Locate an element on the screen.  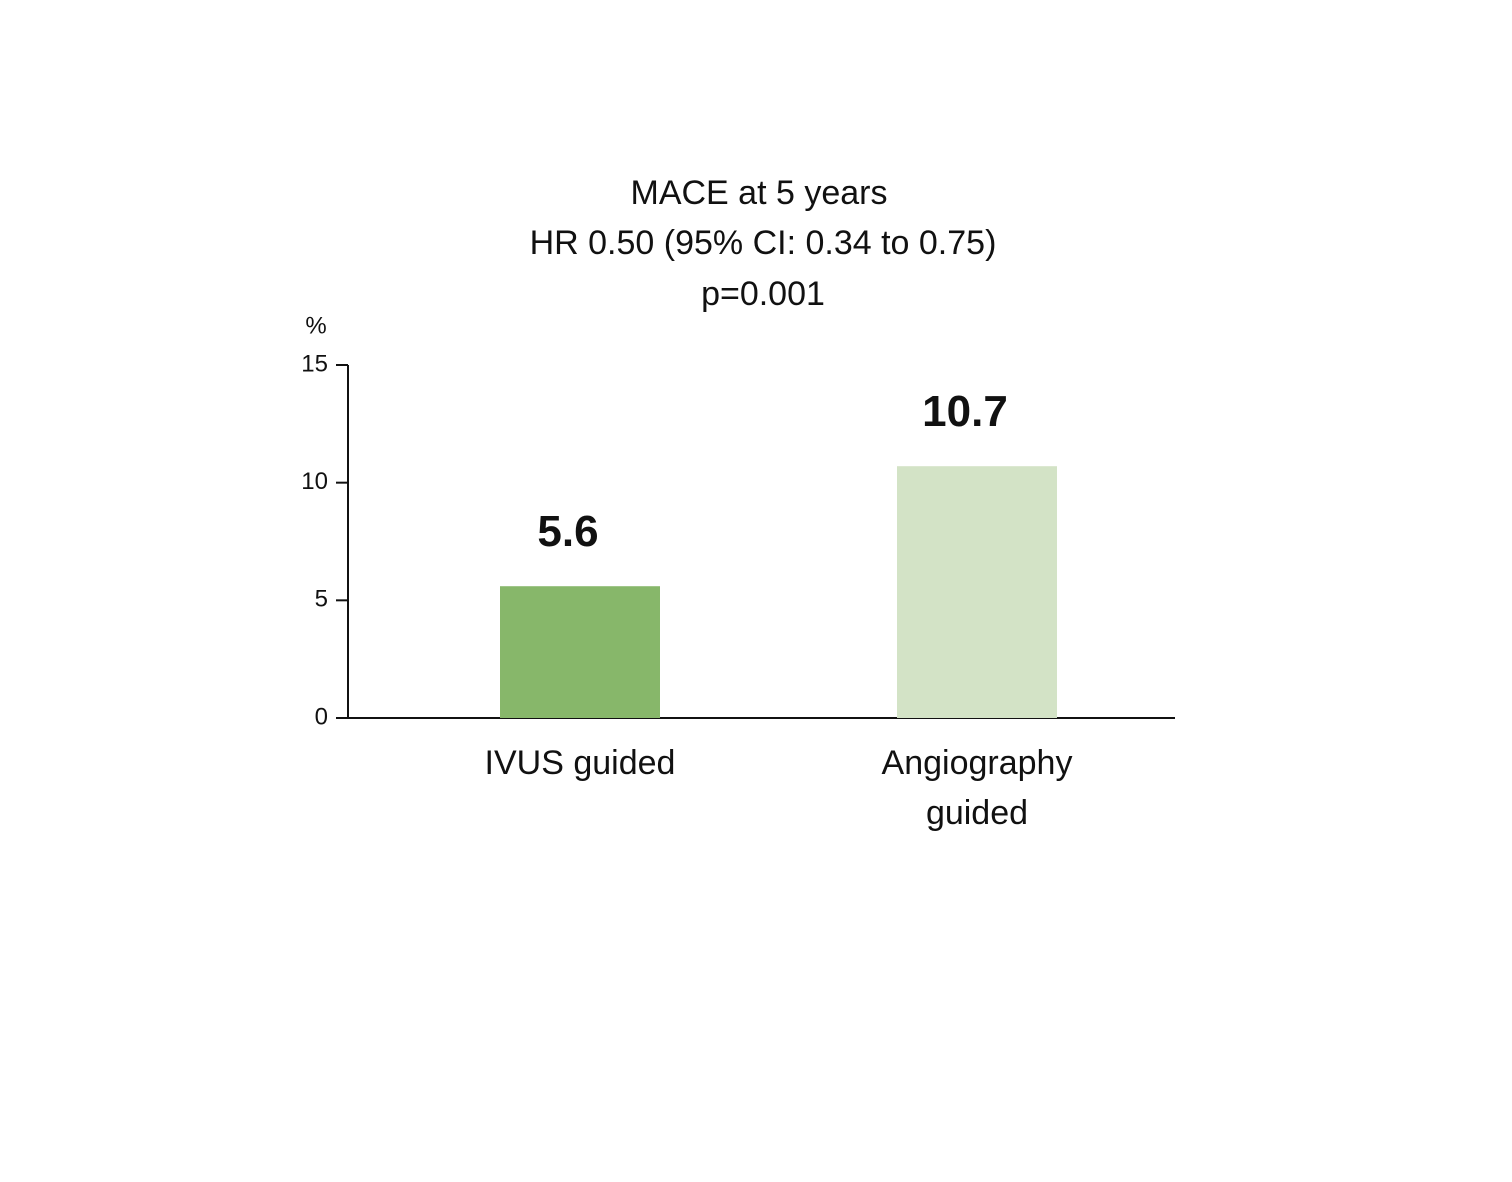
y-tick-label: 5 is located at coordinates (321, 599).